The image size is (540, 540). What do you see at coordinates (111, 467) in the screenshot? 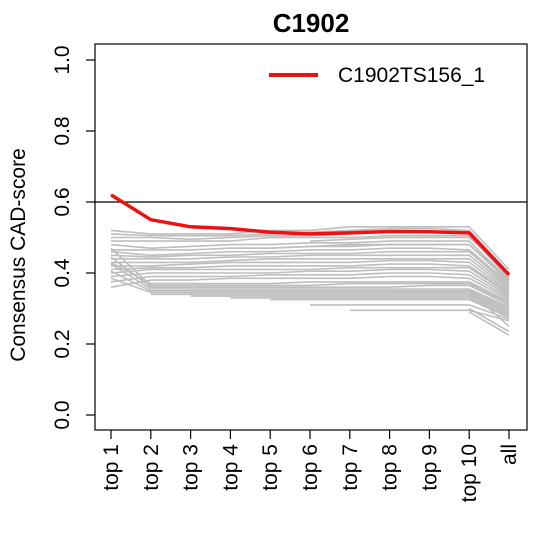
I see `x-tick-label: top 1` at bounding box center [111, 467].